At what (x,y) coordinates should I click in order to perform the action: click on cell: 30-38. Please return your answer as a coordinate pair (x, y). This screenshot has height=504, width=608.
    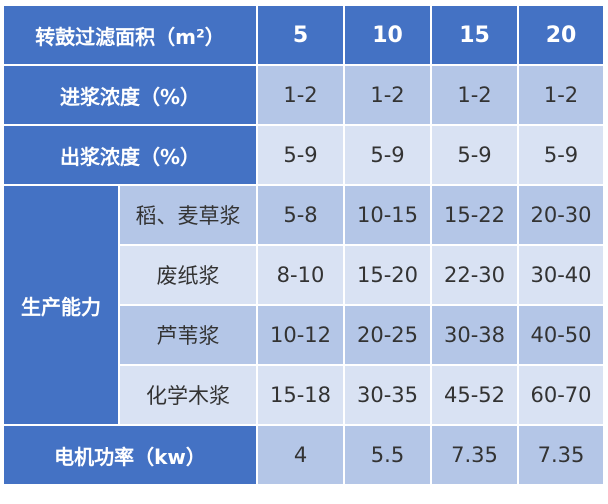
    Looking at the image, I should click on (474, 335).